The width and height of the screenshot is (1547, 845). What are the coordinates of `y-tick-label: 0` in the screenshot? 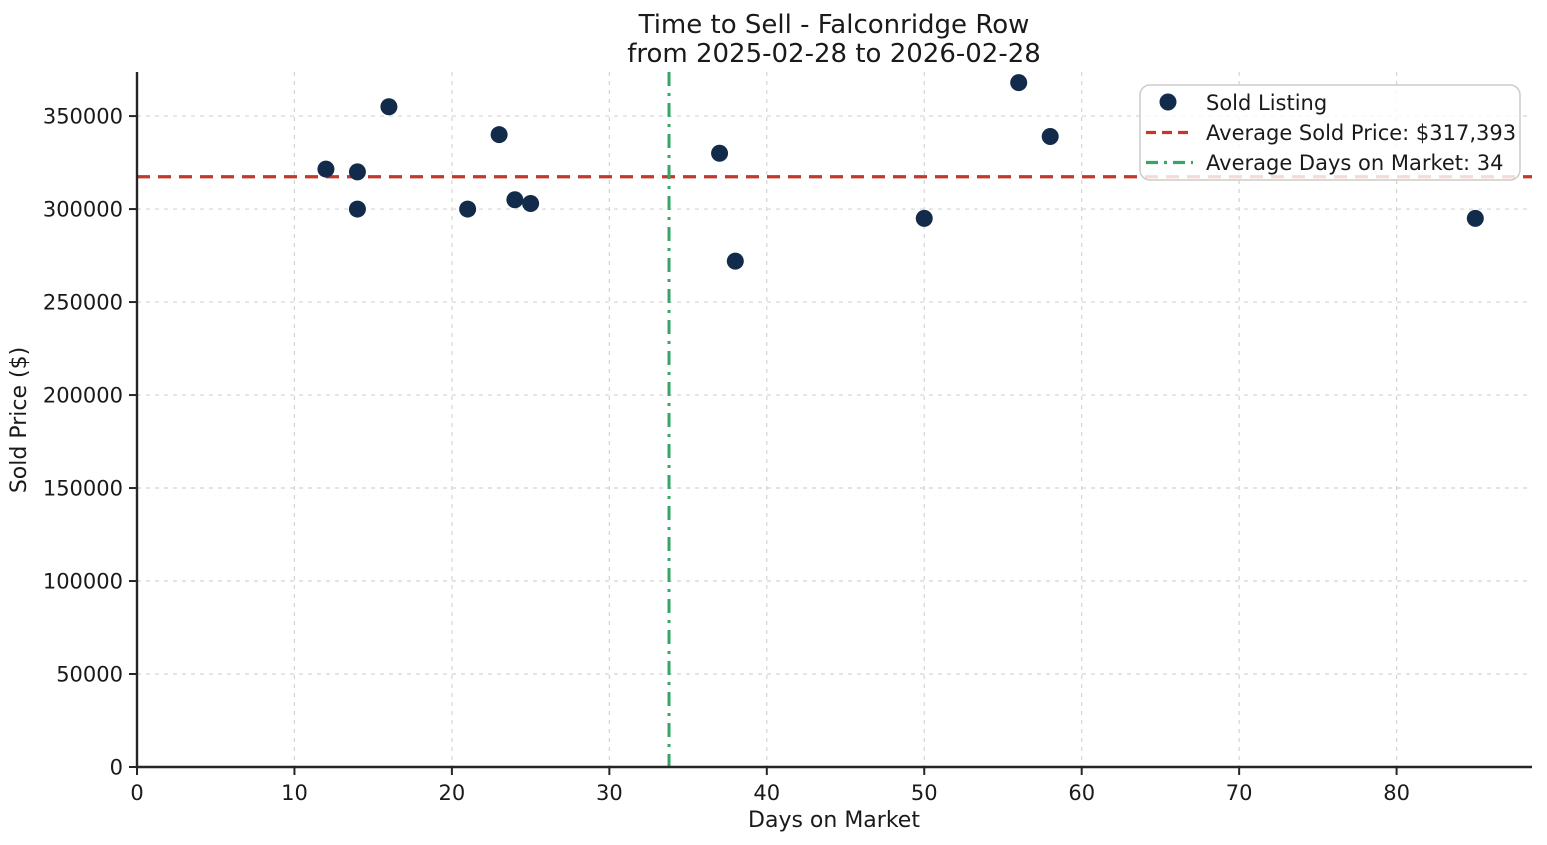 It's located at (116, 768).